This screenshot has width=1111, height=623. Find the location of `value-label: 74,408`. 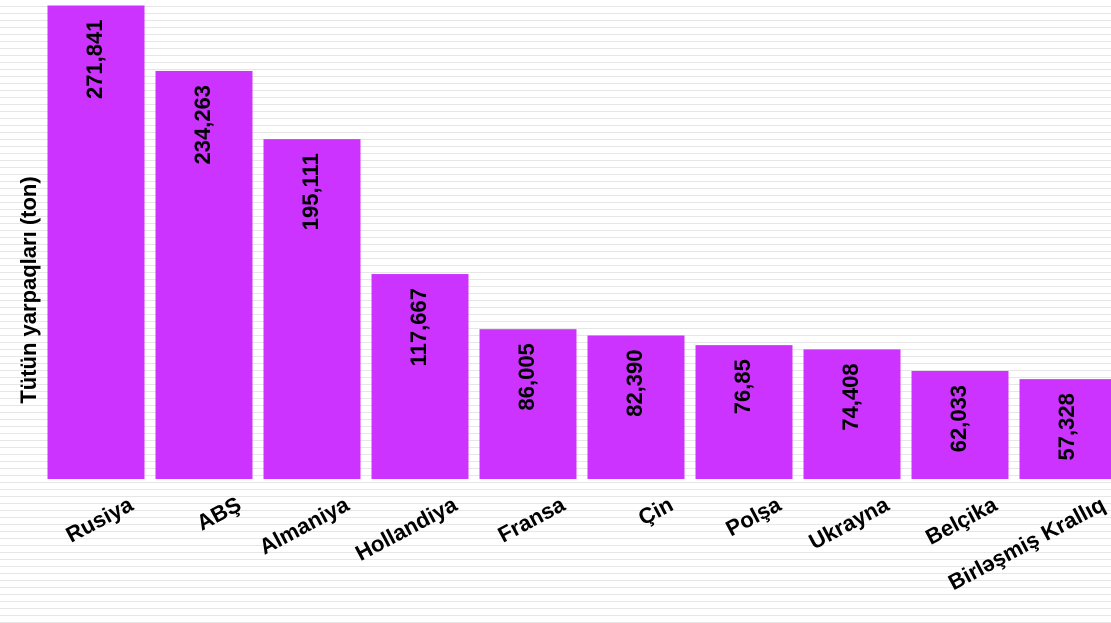

value-label: 74,408 is located at coordinates (850, 396).